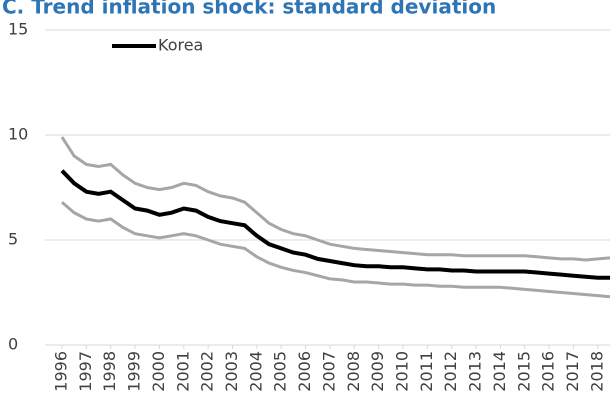 This screenshot has width=613, height=417. I want to click on y-tick-label: 15, so click(18, 29).